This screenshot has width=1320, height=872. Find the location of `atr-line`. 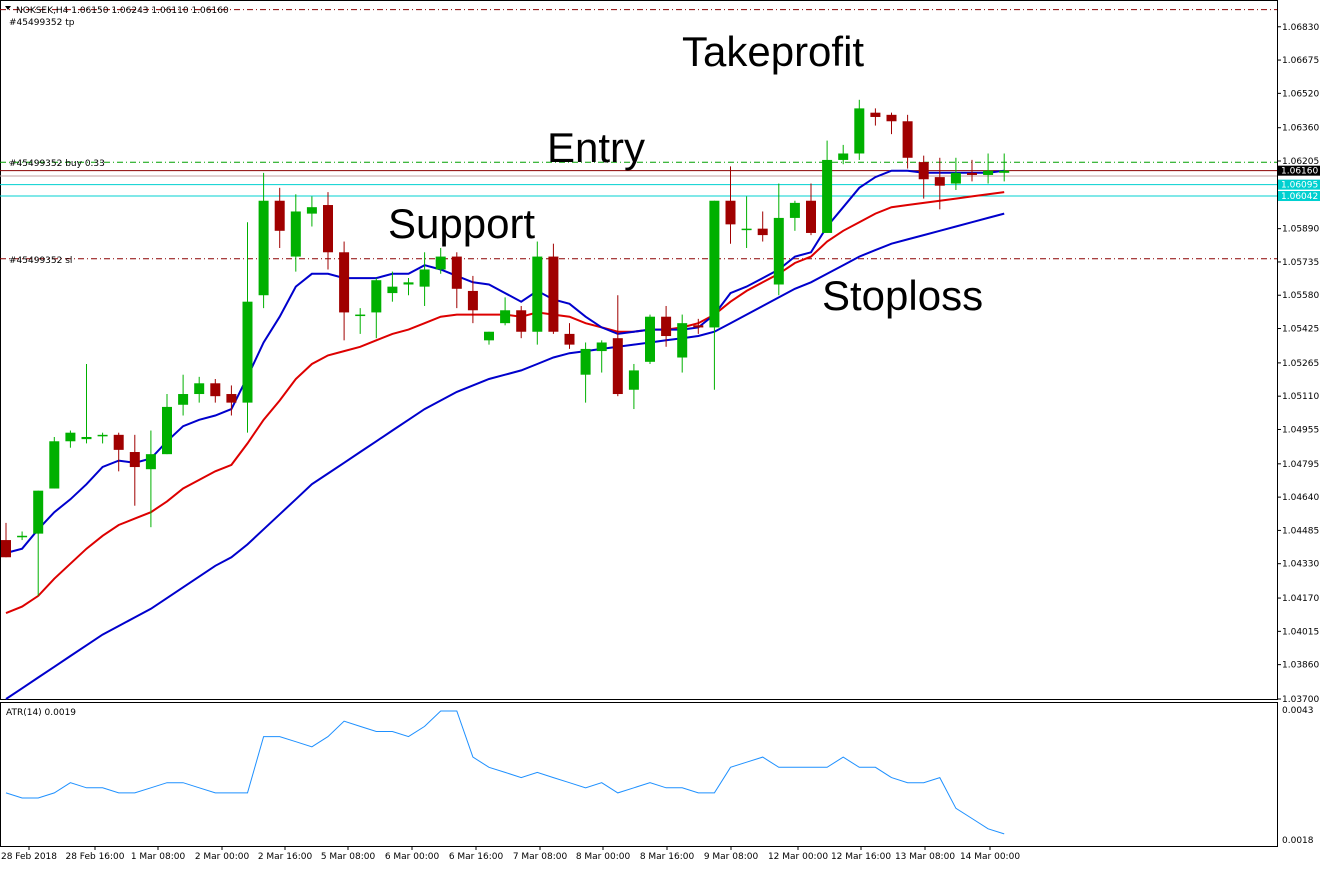

atr-line is located at coordinates (505, 772).